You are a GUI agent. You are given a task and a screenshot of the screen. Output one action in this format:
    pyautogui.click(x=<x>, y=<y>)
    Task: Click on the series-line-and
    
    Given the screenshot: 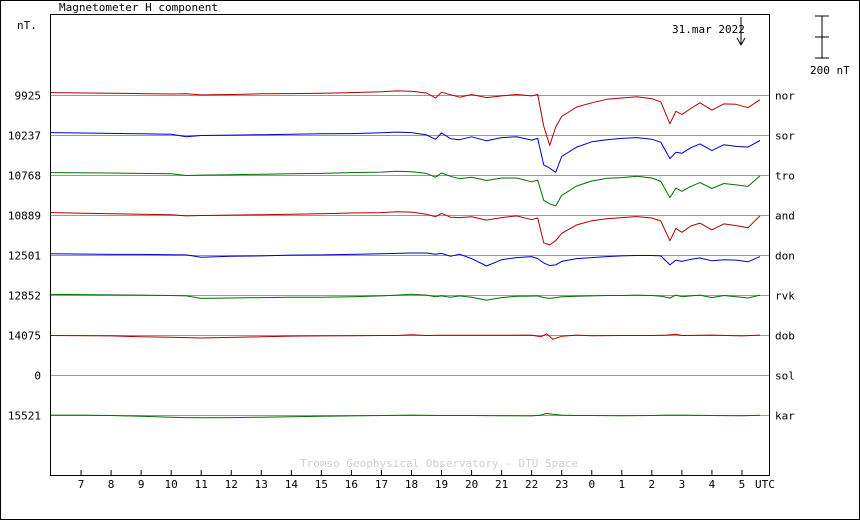 What is the action you would take?
    pyautogui.click(x=405, y=228)
    